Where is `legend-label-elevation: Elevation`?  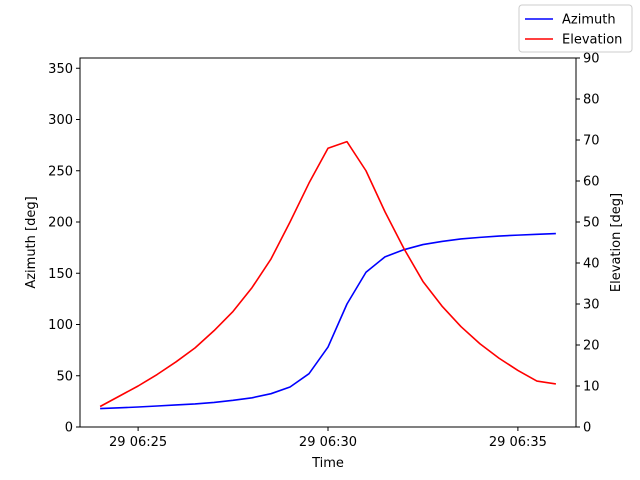
legend-label-elevation: Elevation is located at coordinates (592, 40).